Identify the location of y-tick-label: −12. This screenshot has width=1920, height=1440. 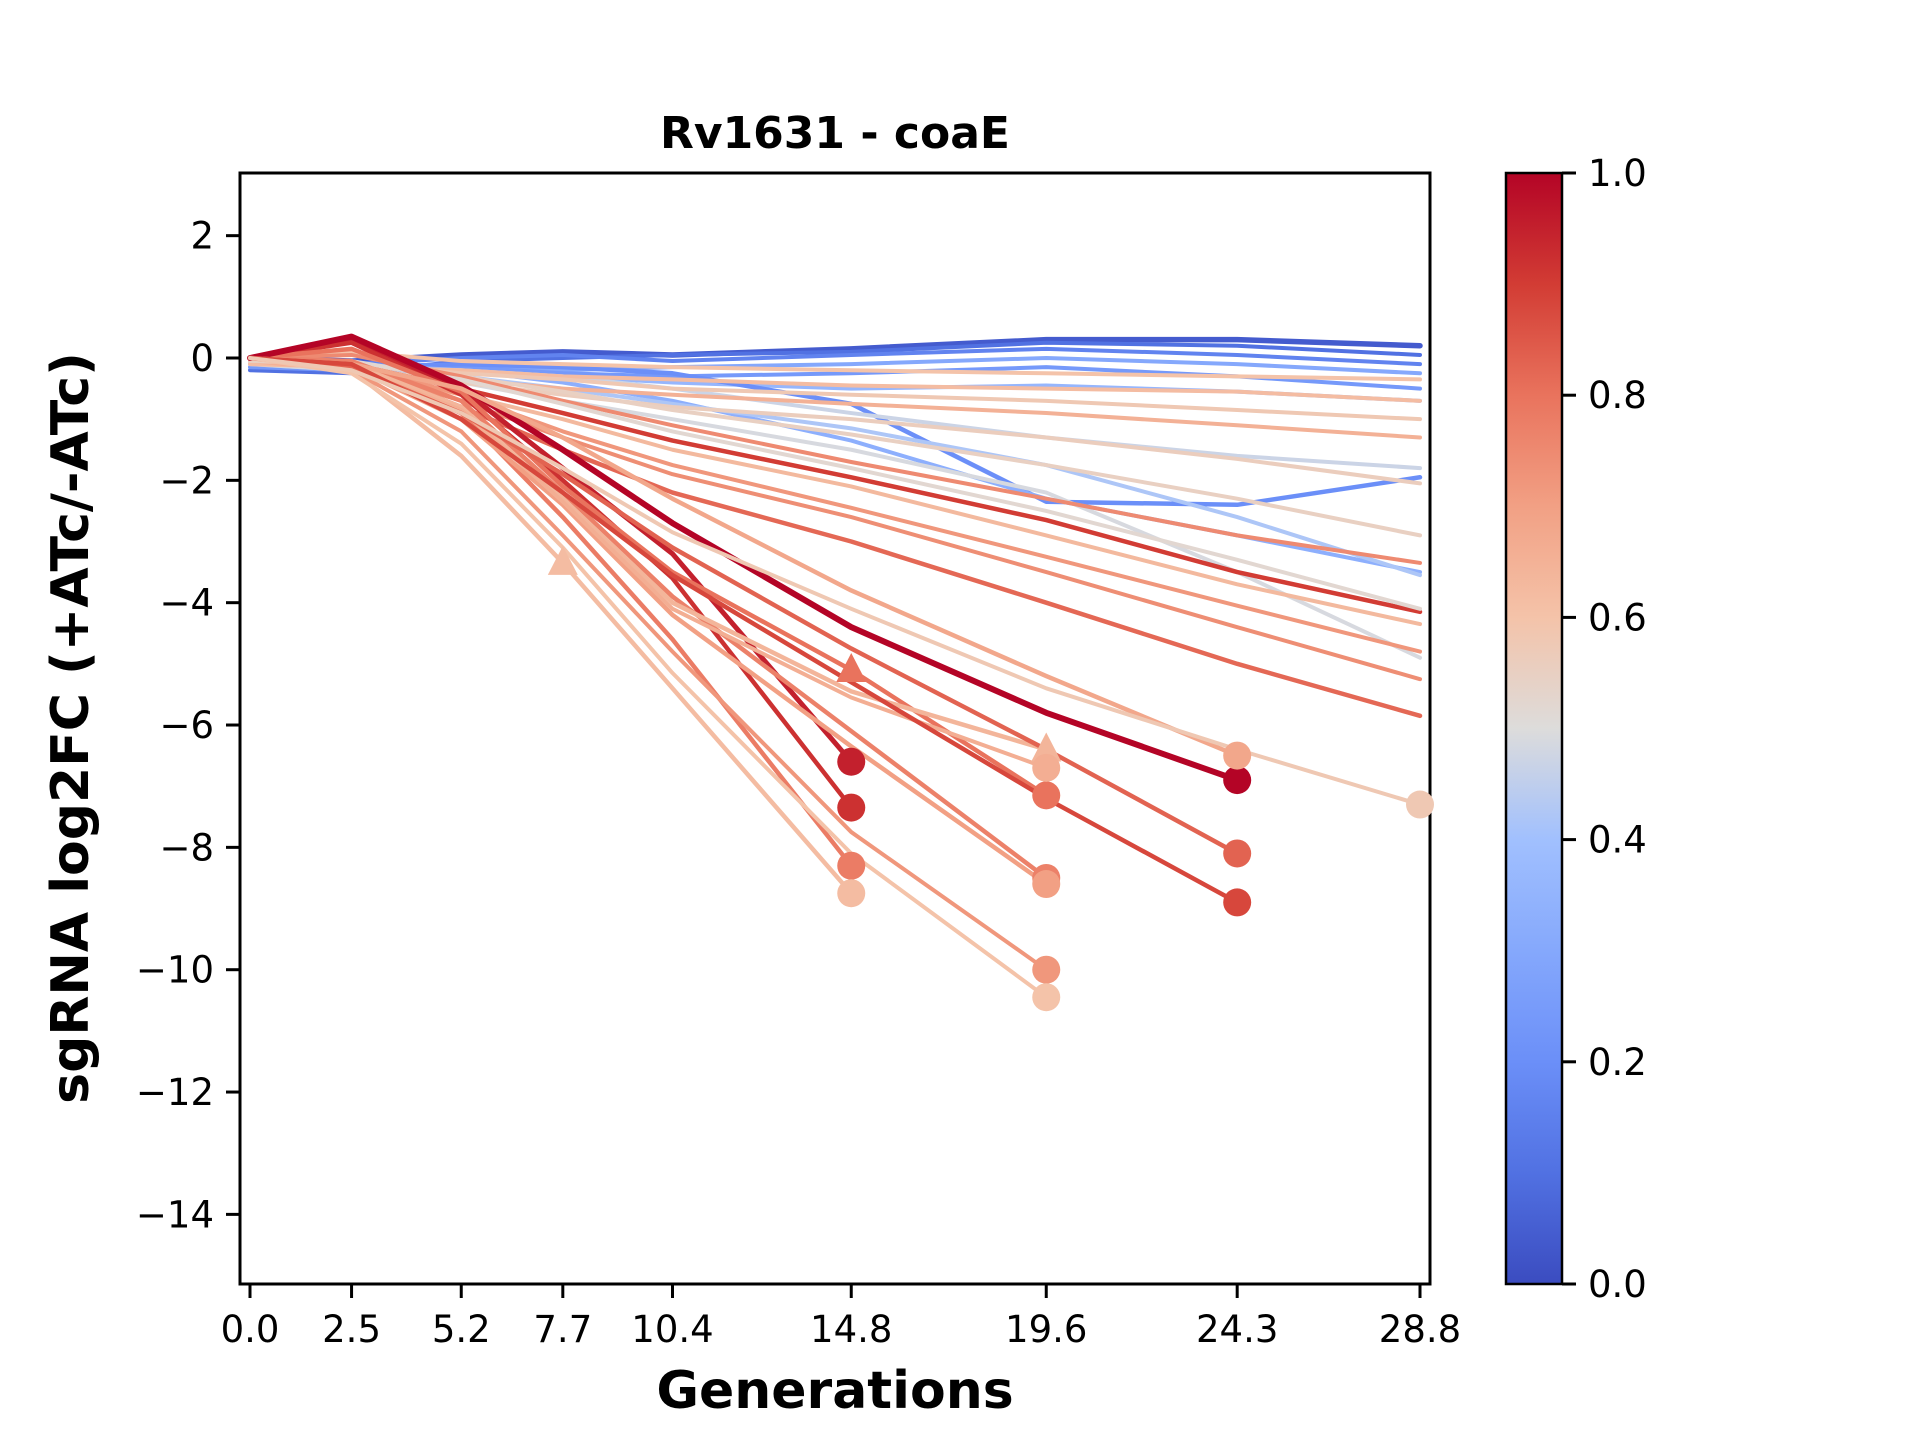
(175, 1092).